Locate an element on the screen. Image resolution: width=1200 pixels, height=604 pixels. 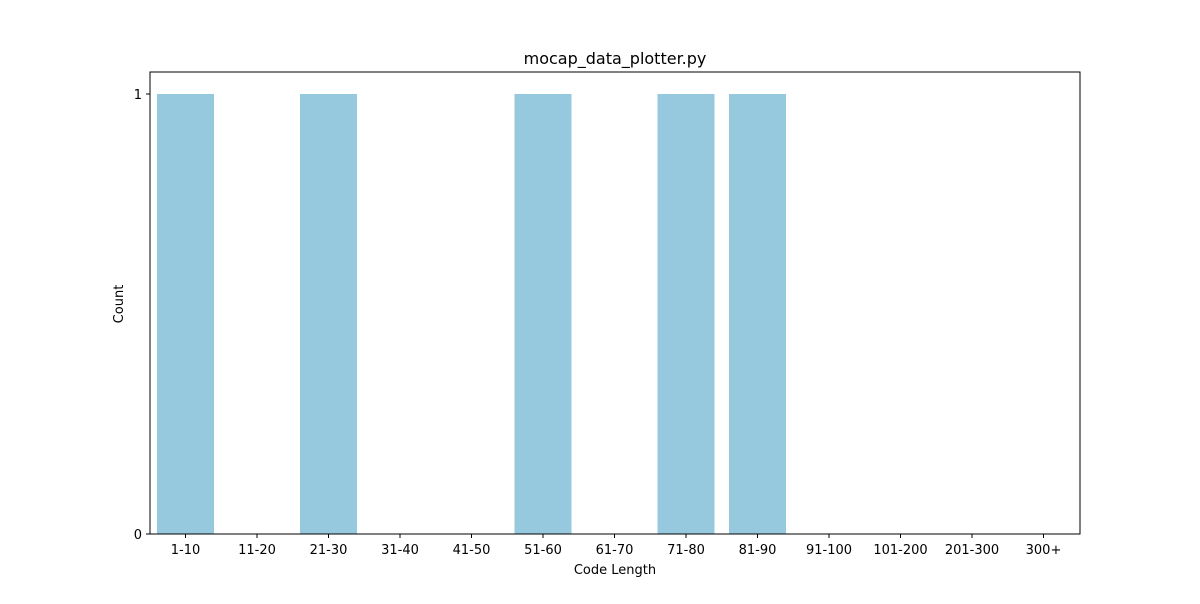
x-tick-label: 61-70 is located at coordinates (615, 550).